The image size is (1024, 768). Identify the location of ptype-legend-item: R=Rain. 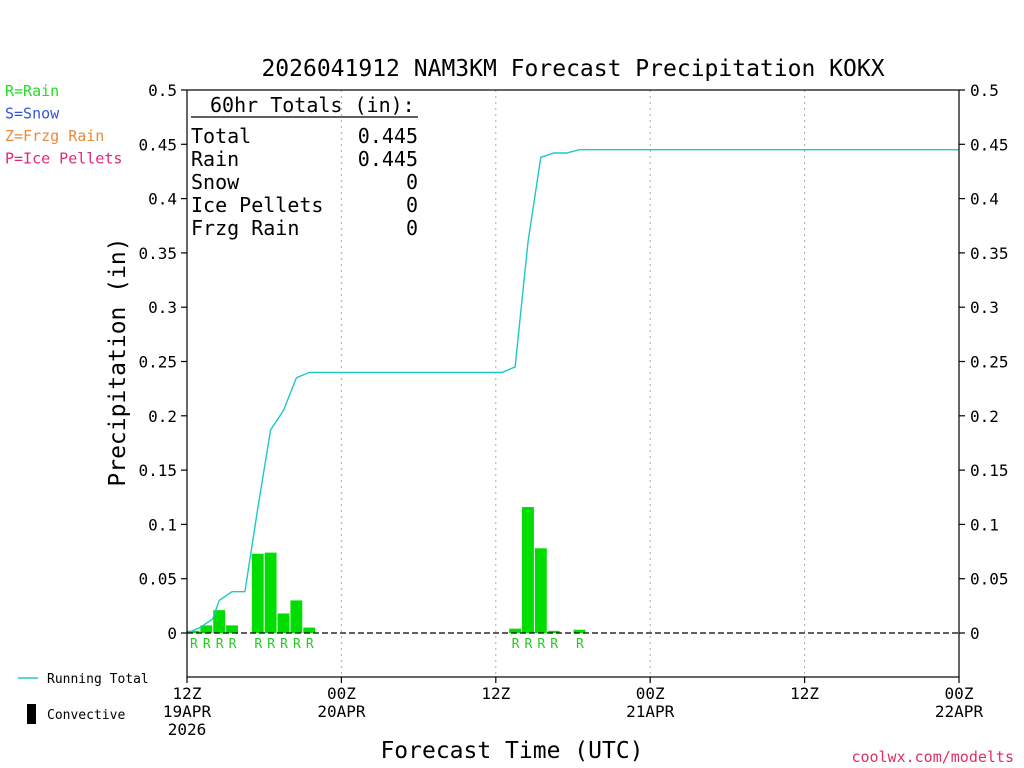
(32, 91).